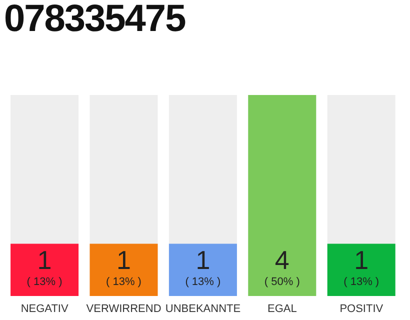  I want to click on x-tick-label: NEGATIV, so click(44, 308).